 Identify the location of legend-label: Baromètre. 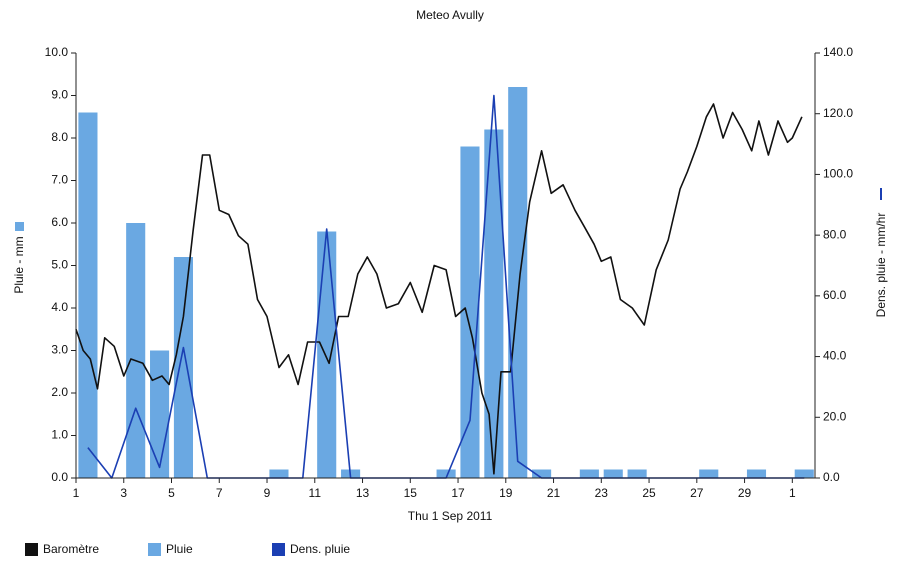
(71, 549).